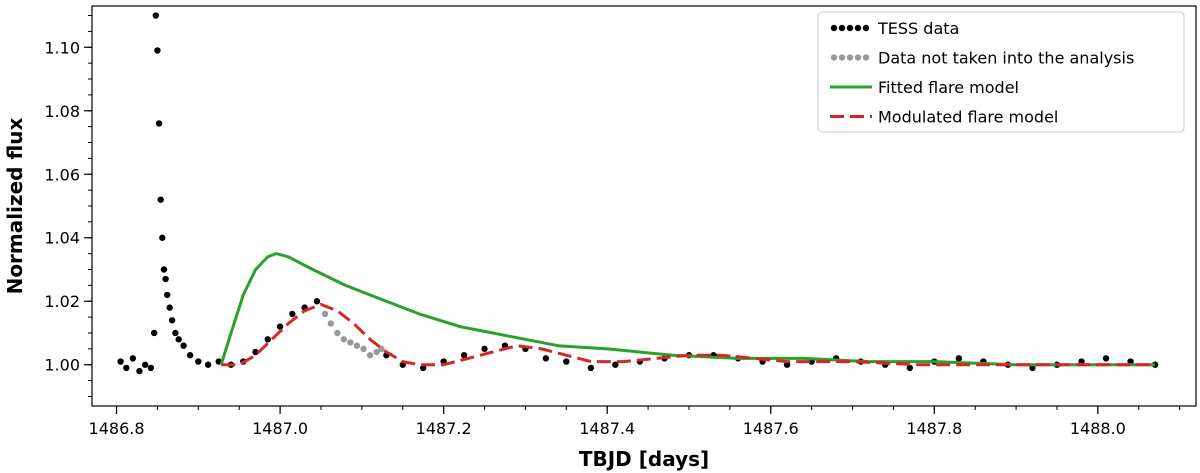 The image size is (1200, 473). What do you see at coordinates (968, 117) in the screenshot?
I see `legend-label: Modulated flare model` at bounding box center [968, 117].